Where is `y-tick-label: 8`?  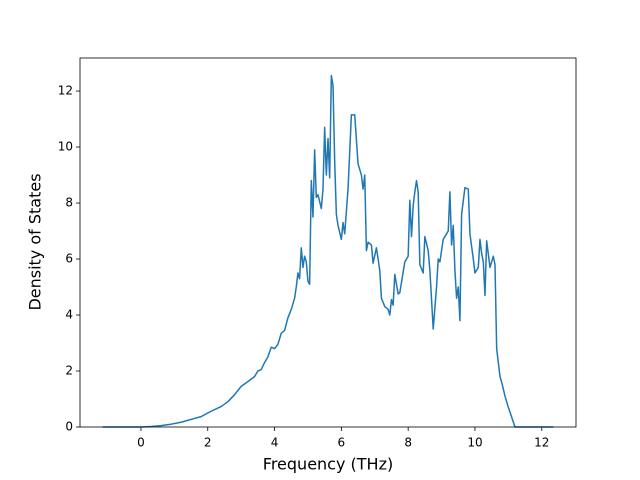 y-tick-label: 8 is located at coordinates (69, 203).